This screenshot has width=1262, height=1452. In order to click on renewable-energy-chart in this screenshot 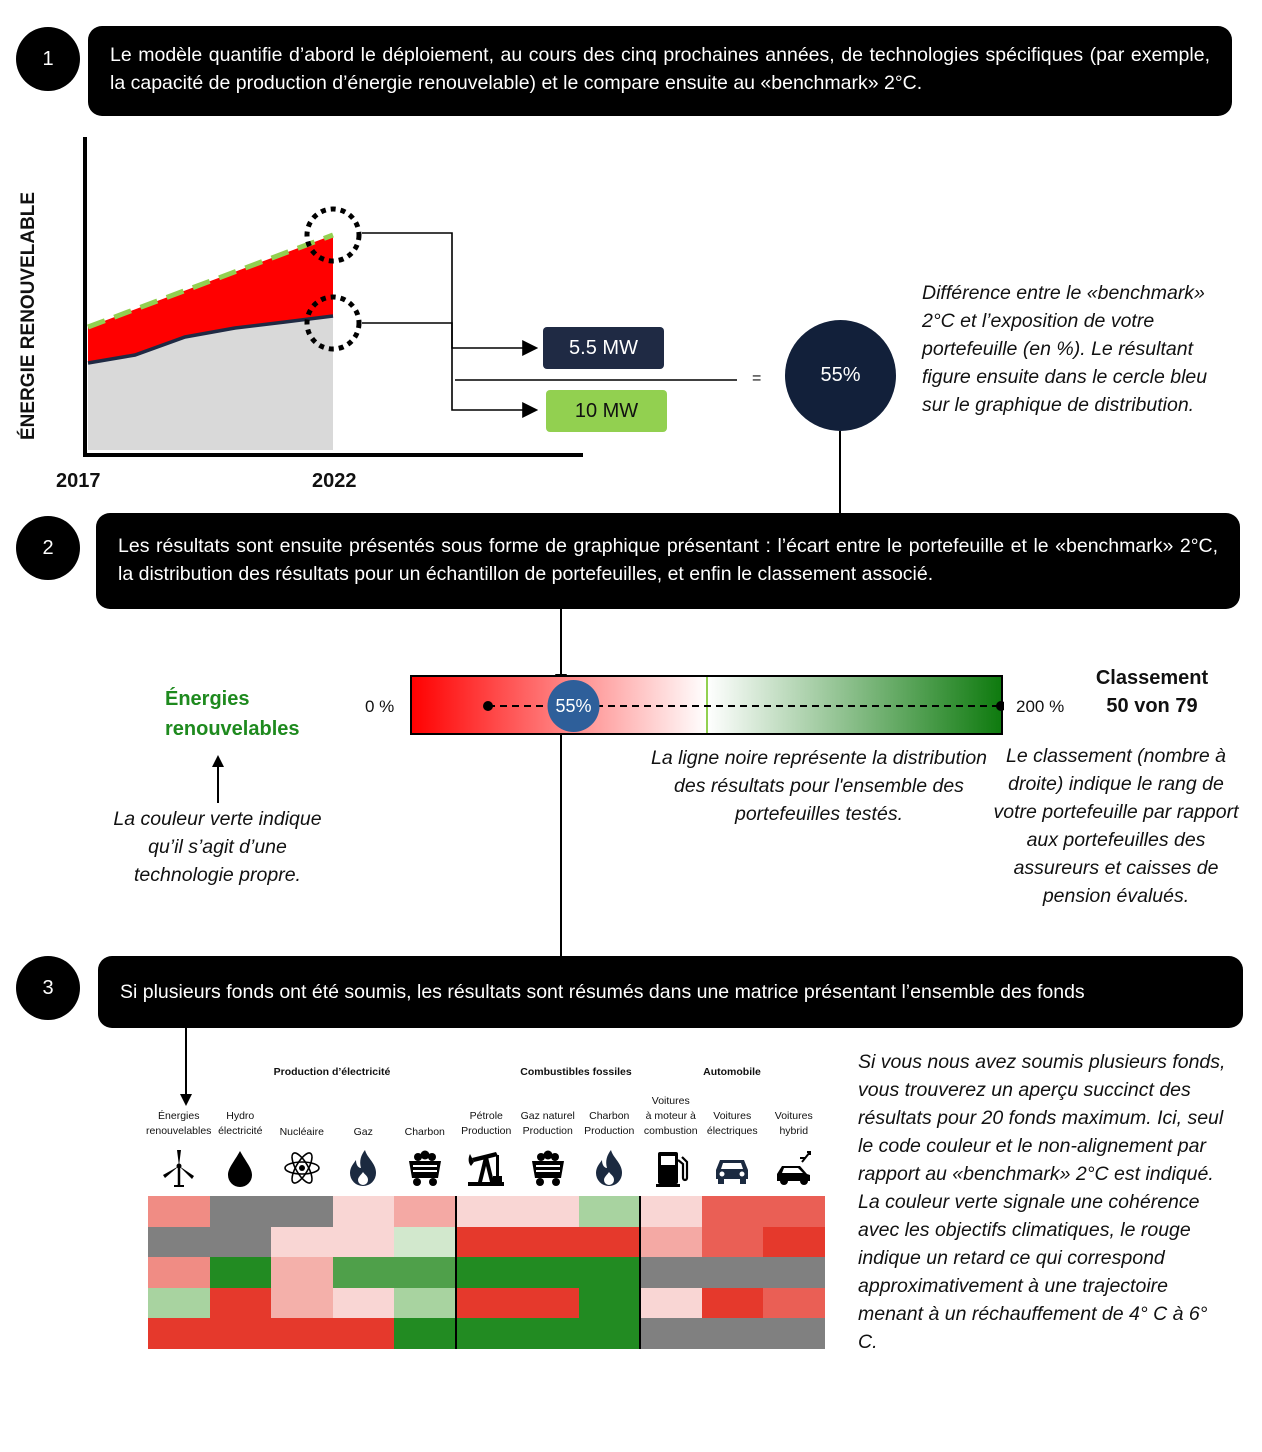, I will do `click(333, 297)`.